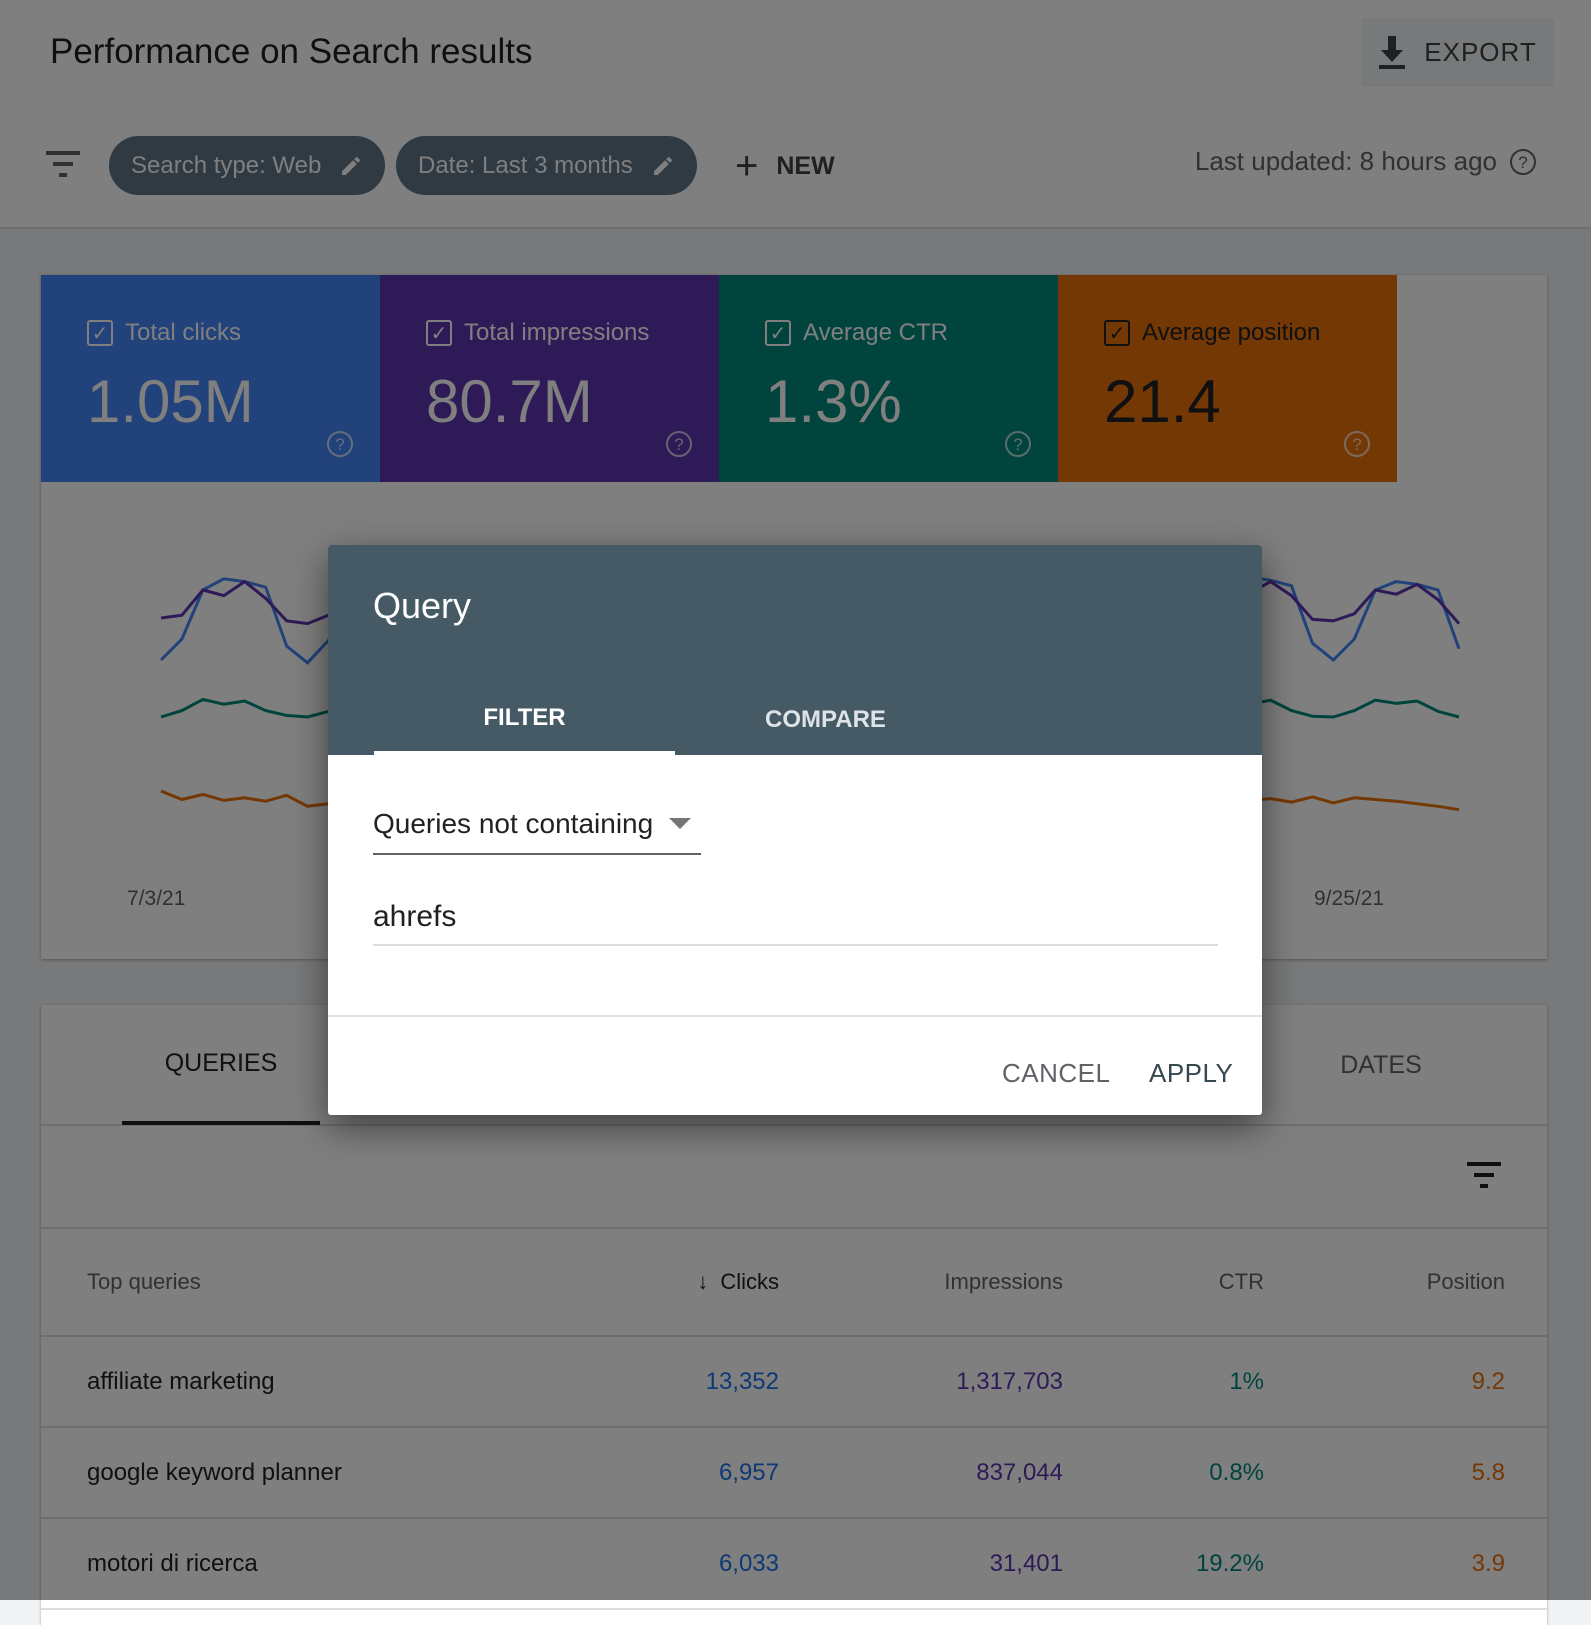  What do you see at coordinates (825, 719) in the screenshot?
I see `tab-compare: COMPARE` at bounding box center [825, 719].